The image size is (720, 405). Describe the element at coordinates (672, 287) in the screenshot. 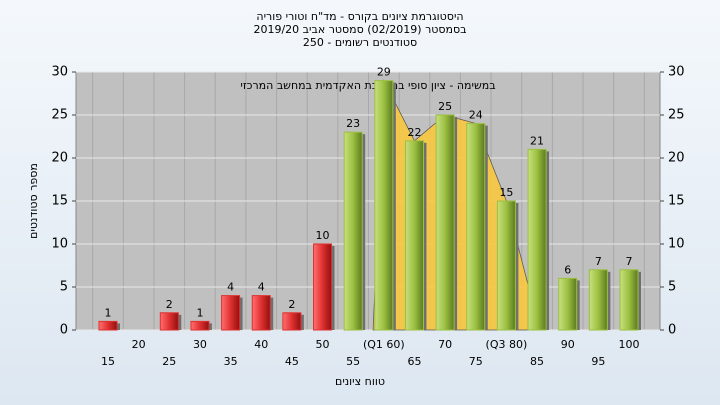

I see `y2-tick-label: 5` at that location.